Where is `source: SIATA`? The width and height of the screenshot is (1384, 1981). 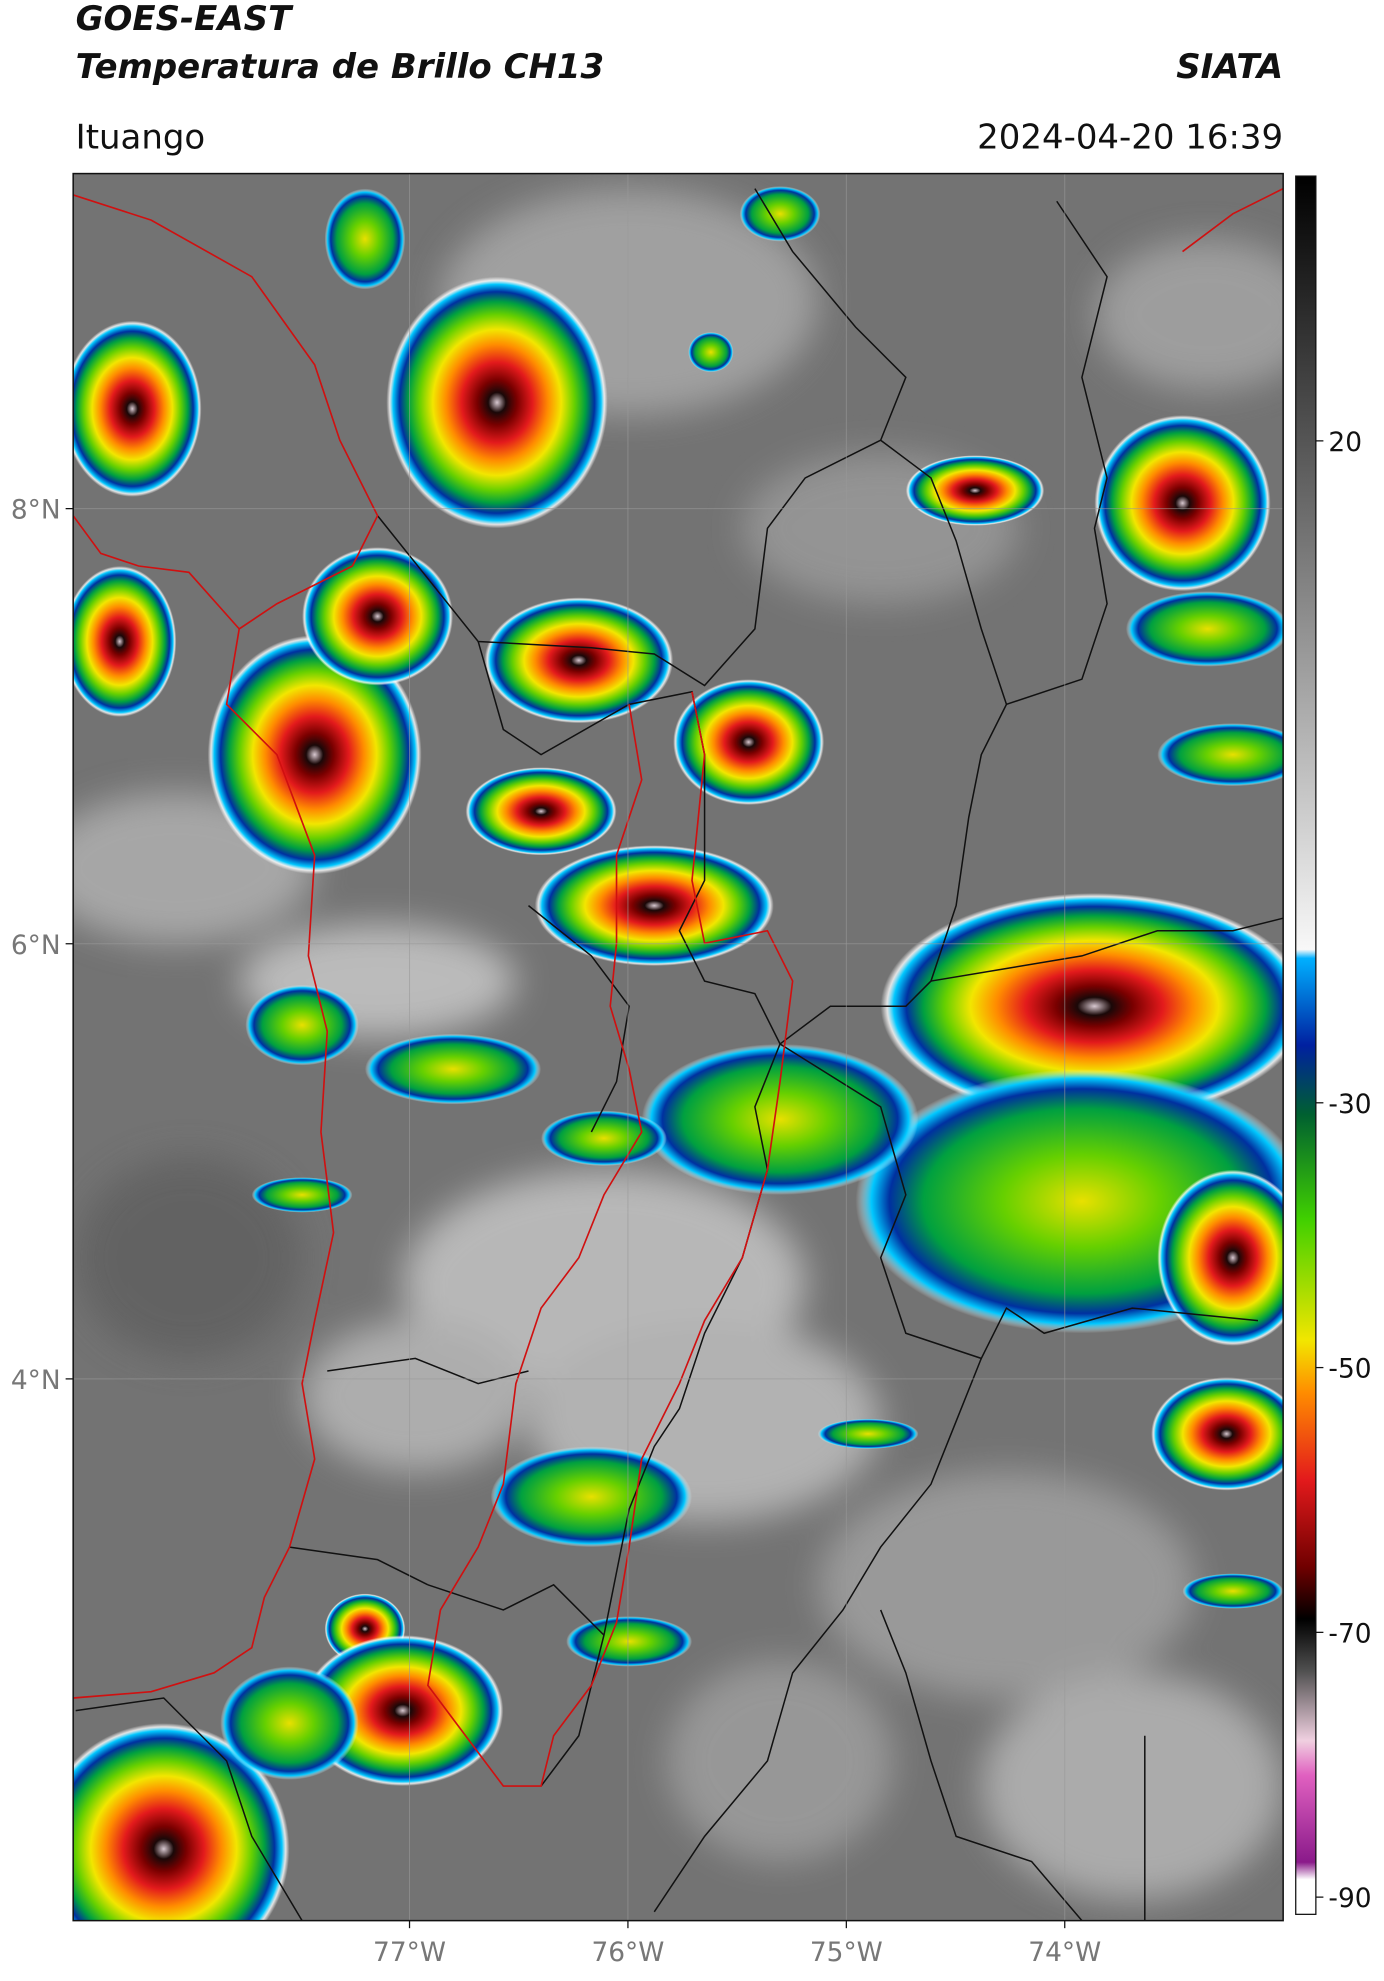 source: SIATA is located at coordinates (1229, 67).